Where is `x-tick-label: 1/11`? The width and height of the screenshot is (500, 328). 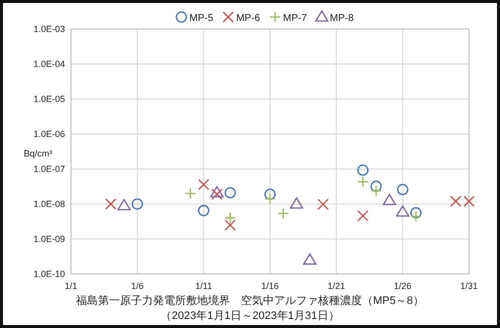
x-tick-label: 1/11 is located at coordinates (203, 286).